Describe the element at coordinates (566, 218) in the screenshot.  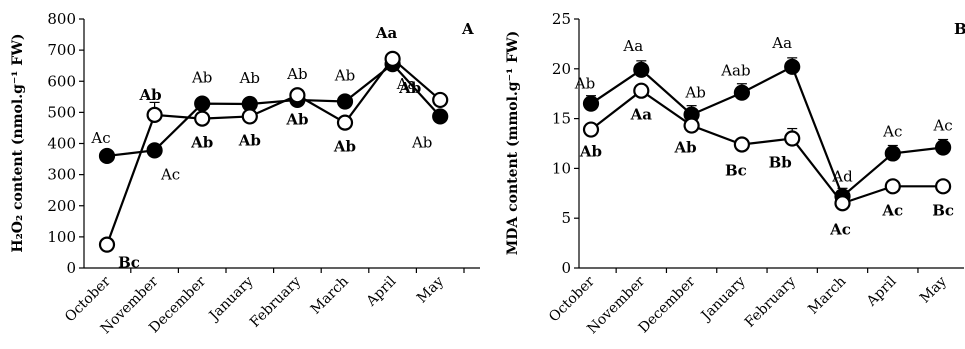
I see `y-tick-label: 5` at that location.